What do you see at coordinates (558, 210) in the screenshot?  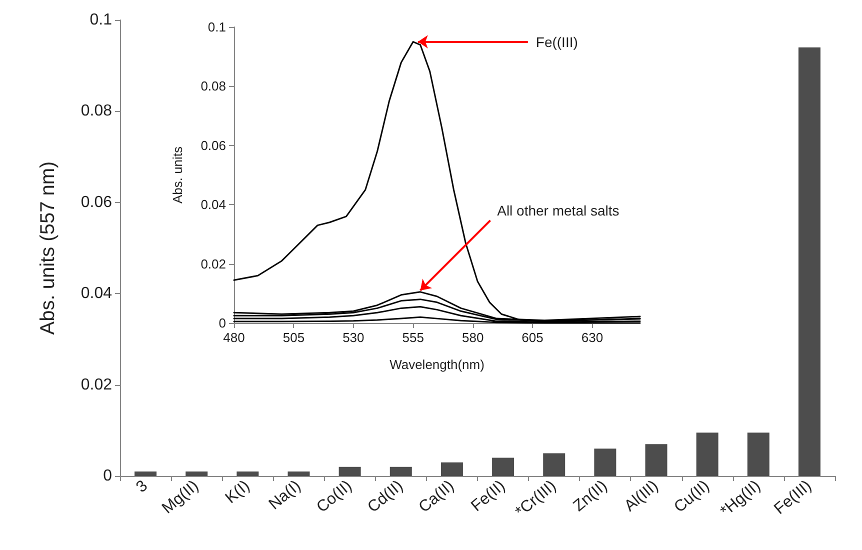 I see `annotation: All other metal salts` at bounding box center [558, 210].